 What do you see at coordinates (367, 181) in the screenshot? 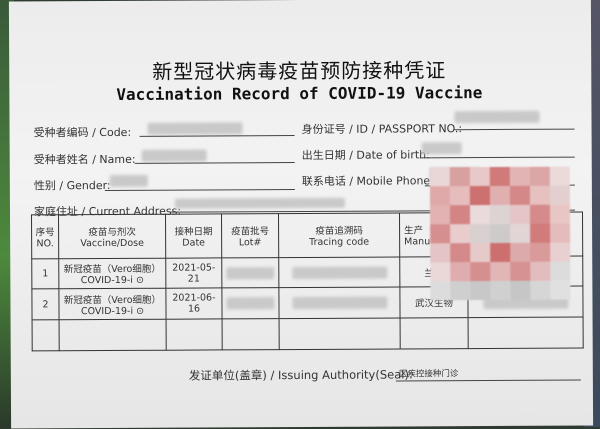
I see `phone-label: 联系电话 / Mobile Phone:` at bounding box center [367, 181].